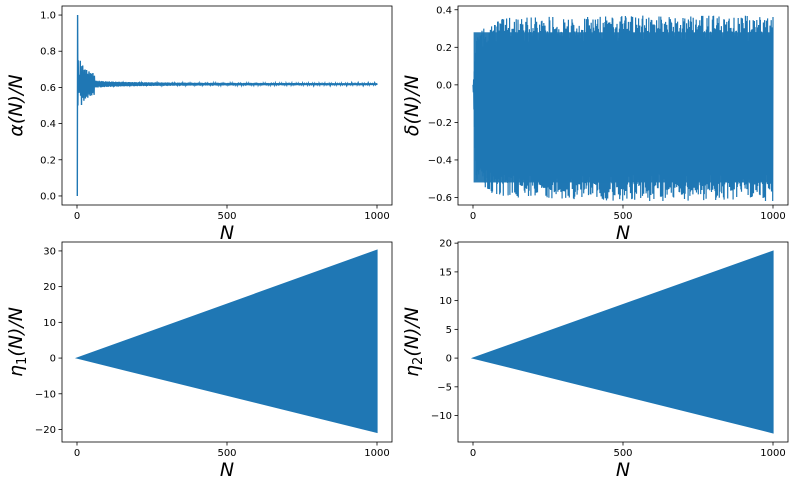 The width and height of the screenshot is (794, 488). Describe the element at coordinates (49, 251) in the screenshot. I see `eta1-ytick-label: 30` at that location.